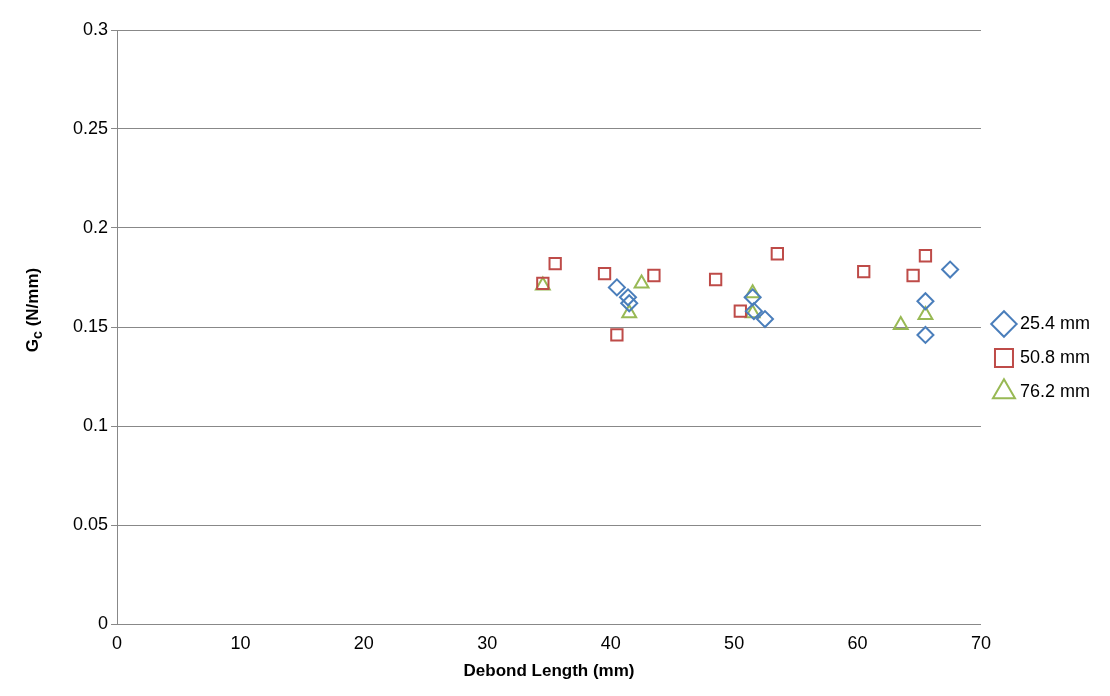 This screenshot has width=1110, height=696. I want to click on x-tick-label: 60, so click(857, 642).